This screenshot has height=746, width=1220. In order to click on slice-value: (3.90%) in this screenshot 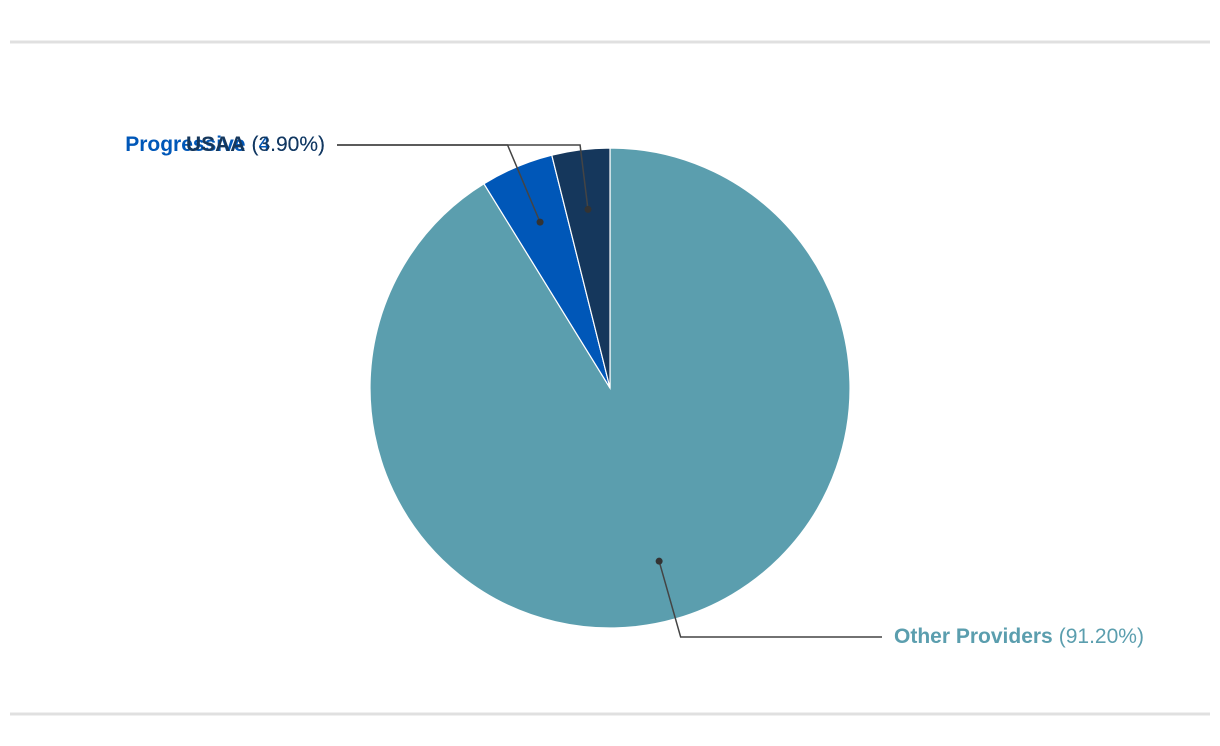, I will do `click(288, 144)`.